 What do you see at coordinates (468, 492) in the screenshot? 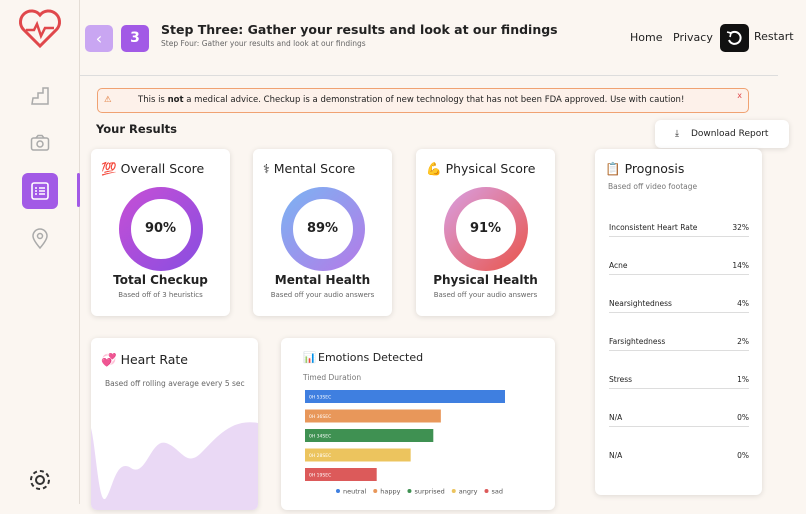
I see `legend-label: angry` at bounding box center [468, 492].